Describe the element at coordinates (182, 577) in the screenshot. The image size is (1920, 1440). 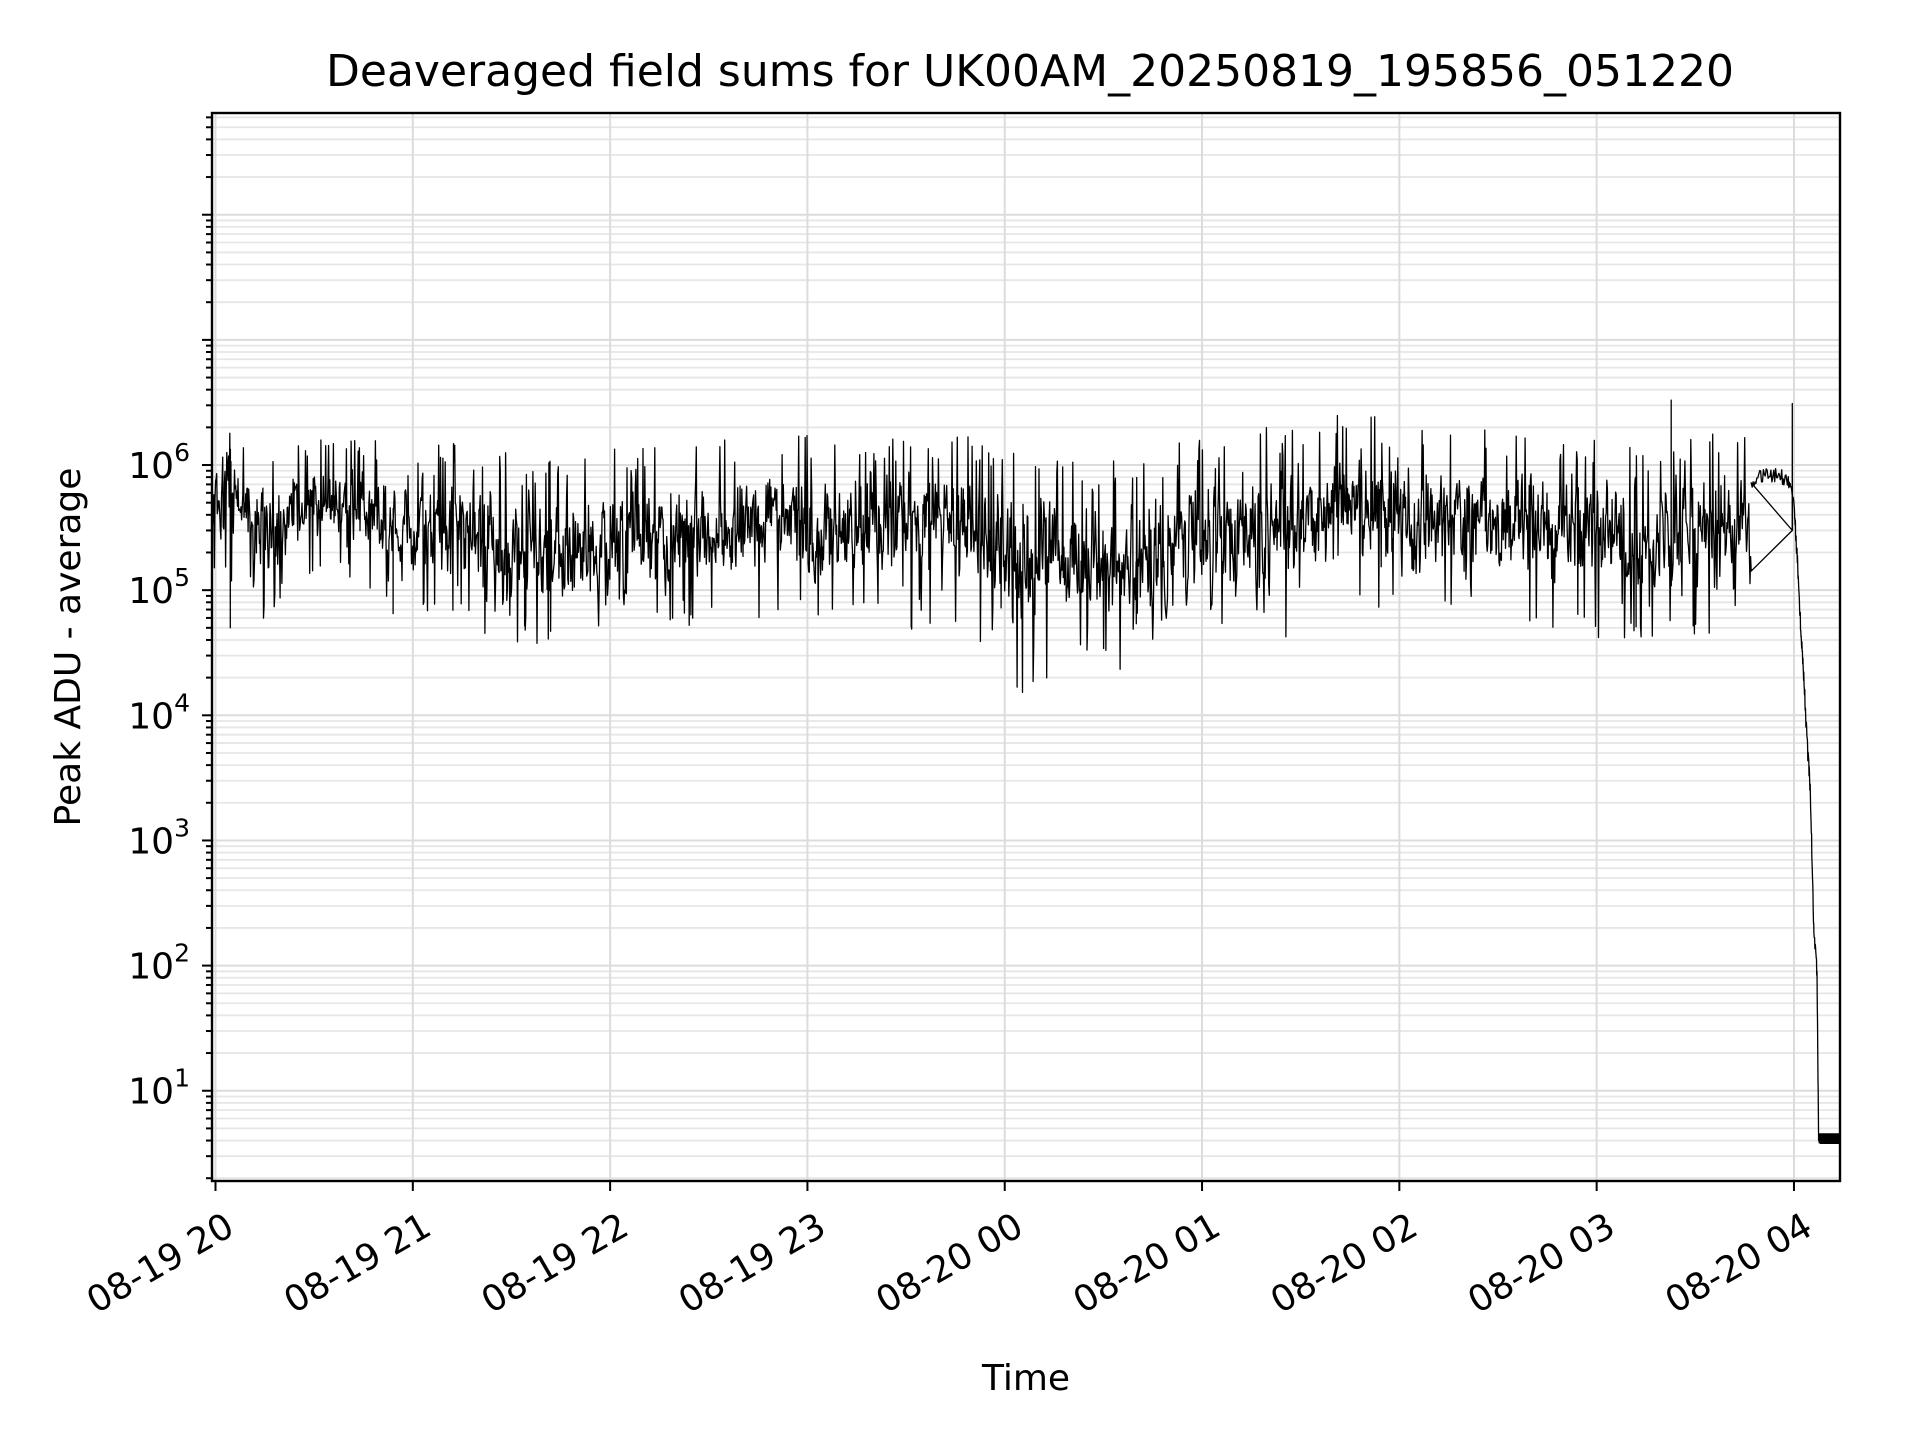
I see `y-tick-label-exponent: 5` at that location.